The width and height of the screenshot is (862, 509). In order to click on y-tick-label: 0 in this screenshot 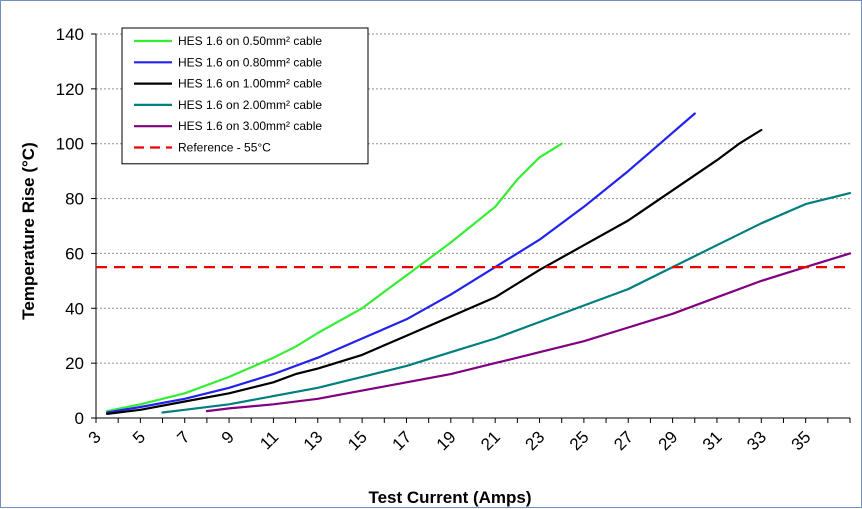, I will do `click(79, 418)`.